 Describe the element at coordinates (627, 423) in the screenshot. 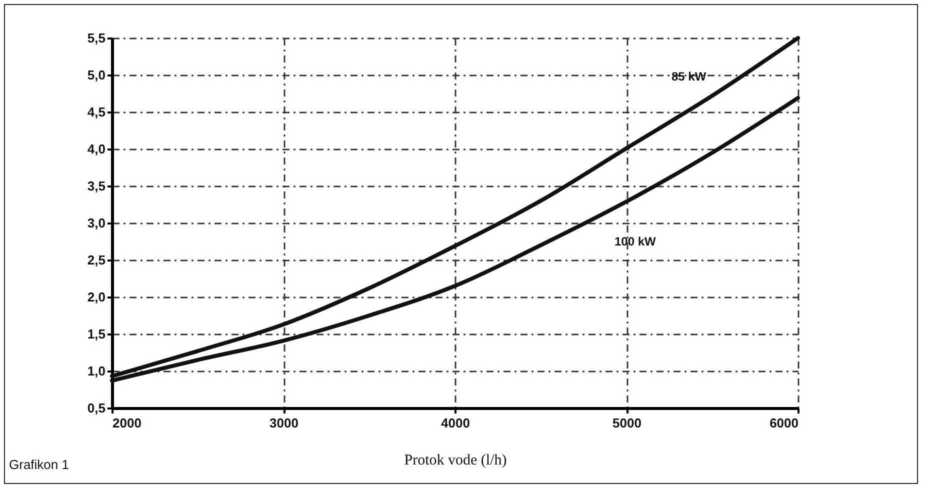

I see `x-tick-label: 5000` at that location.